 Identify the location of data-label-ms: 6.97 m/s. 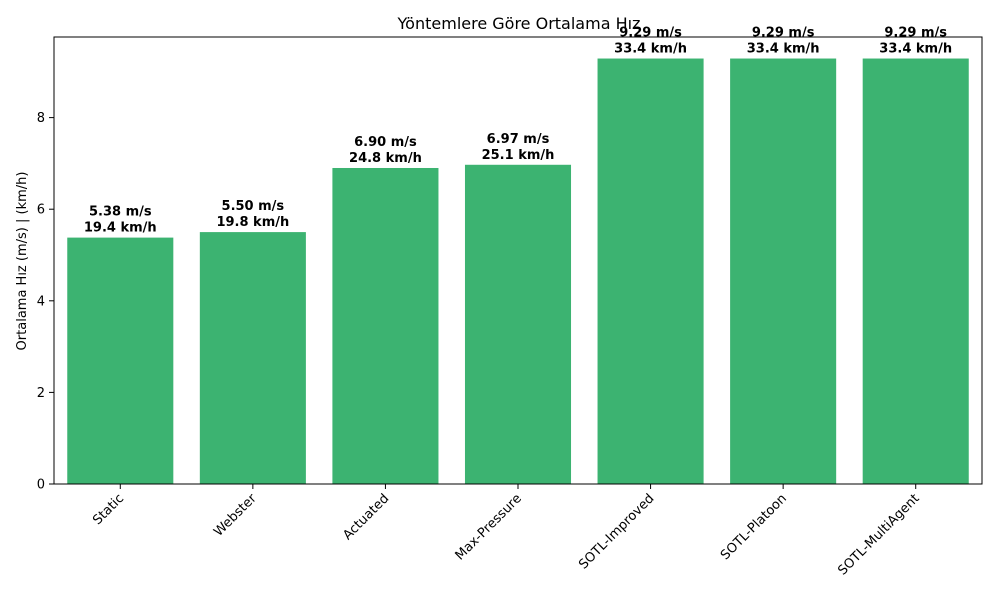
(518, 139).